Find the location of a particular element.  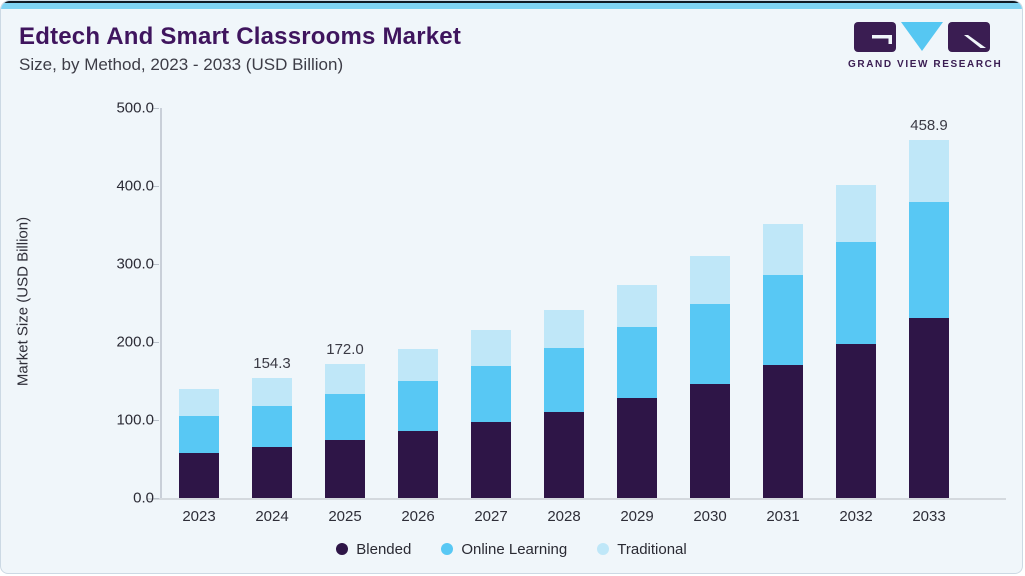

y-tick-label: 500.0 is located at coordinates (135, 108).